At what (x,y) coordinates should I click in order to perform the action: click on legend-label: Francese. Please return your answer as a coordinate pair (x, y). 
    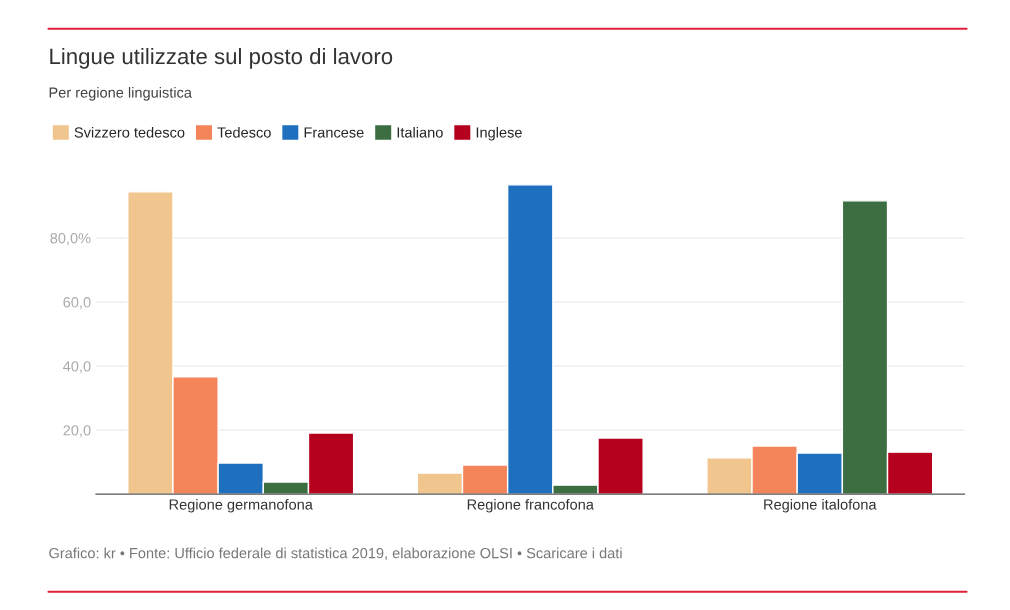
    Looking at the image, I should click on (334, 132).